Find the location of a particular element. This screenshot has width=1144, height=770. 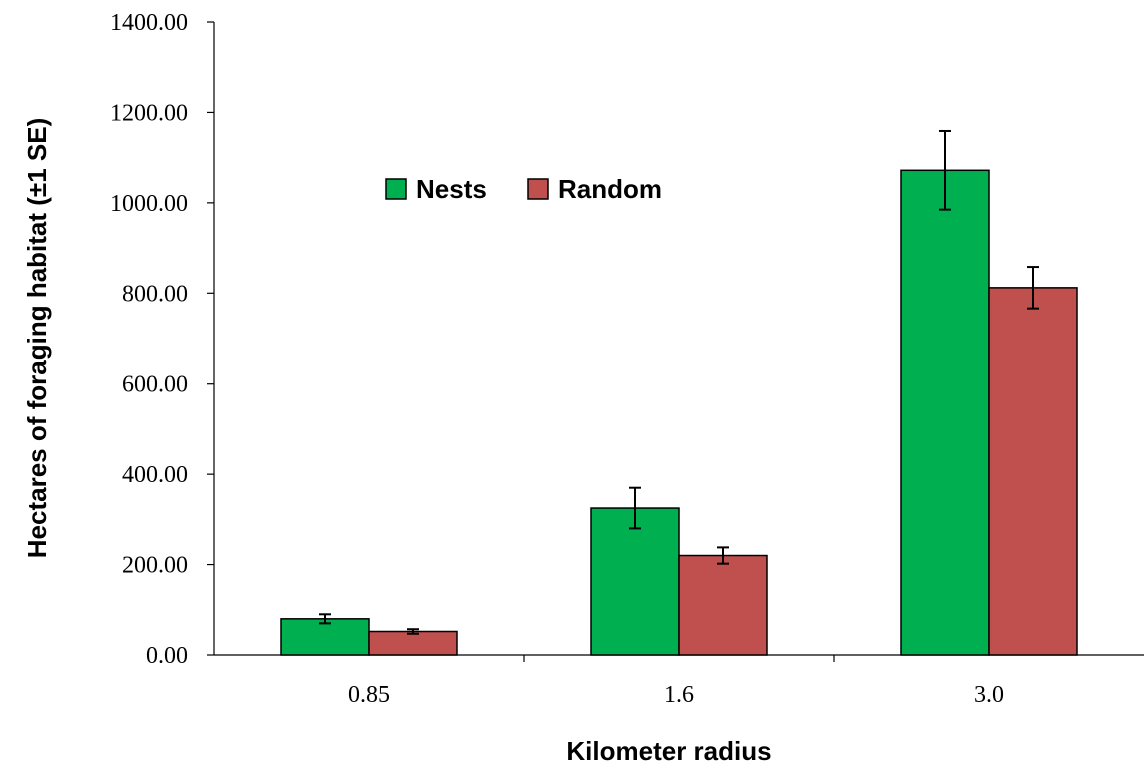

y-tick-label: 800.00 is located at coordinates (155, 294).